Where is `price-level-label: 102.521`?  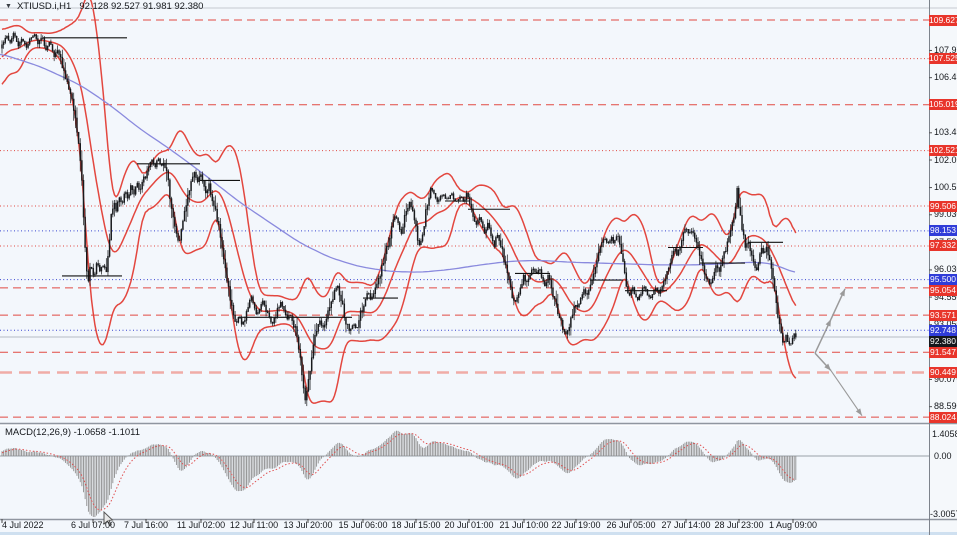 price-level-label: 102.521 is located at coordinates (943, 151).